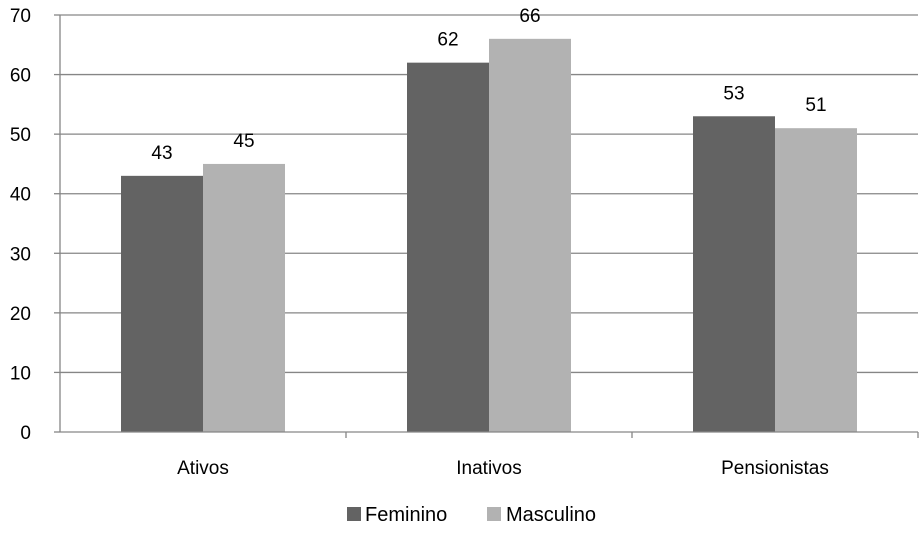 Image resolution: width=920 pixels, height=535 pixels. What do you see at coordinates (448, 247) in the screenshot?
I see `bar-feminino-inativos` at bounding box center [448, 247].